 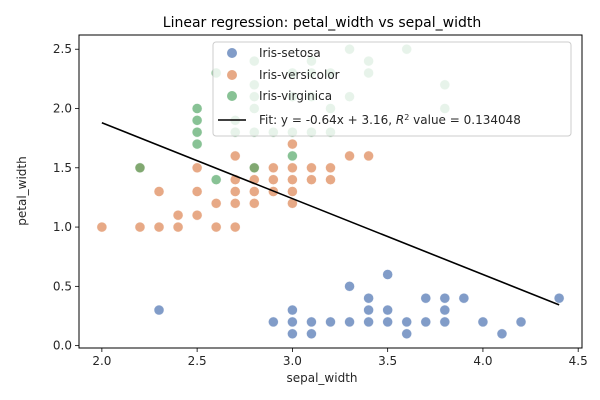 I want to click on legend-frame, so click(x=392, y=89).